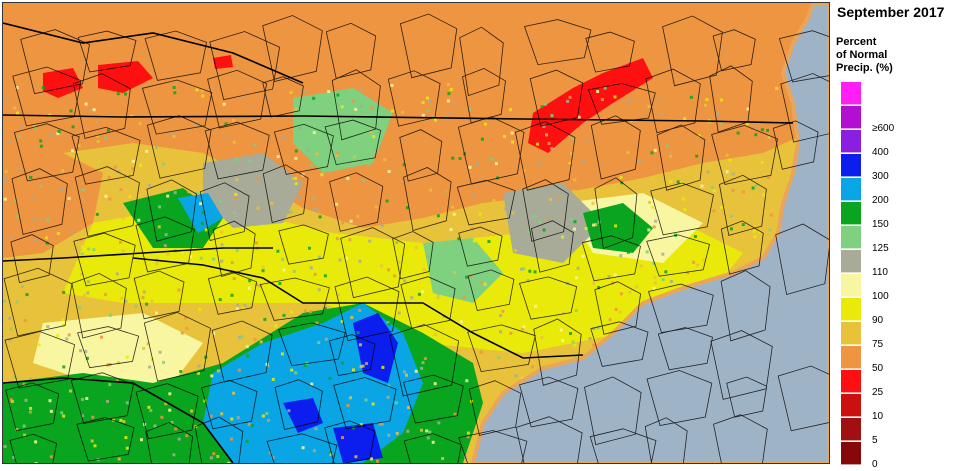 The image size is (966, 471). Describe the element at coordinates (856, 42) in the screenshot. I see `legend-subtitle-line-1: Percent` at that location.